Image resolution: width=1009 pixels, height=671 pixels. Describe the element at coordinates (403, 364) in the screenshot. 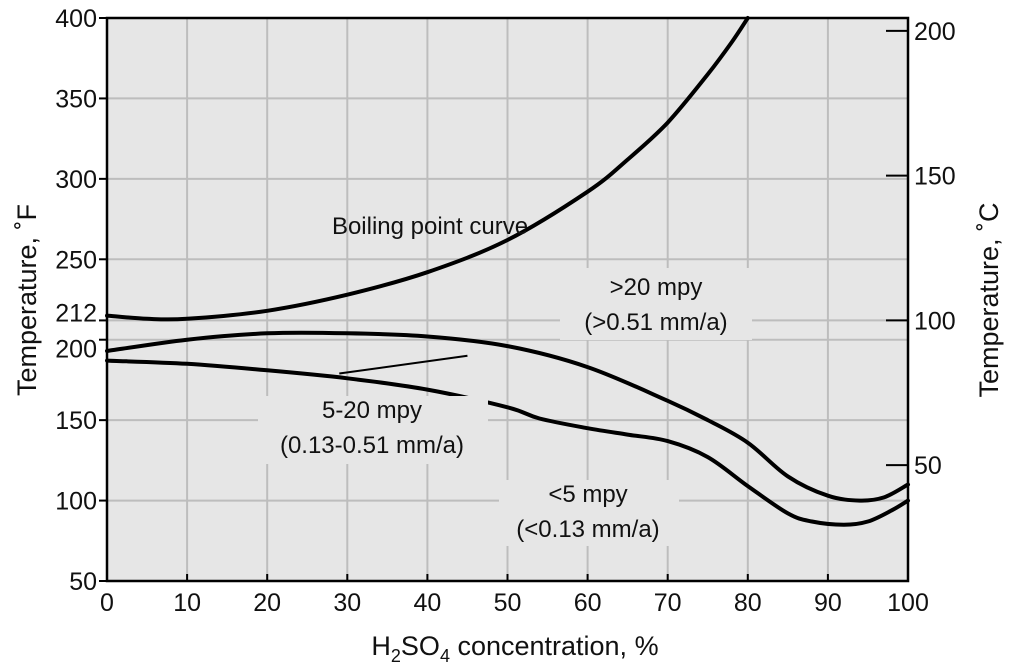

I see `leader-line` at that location.